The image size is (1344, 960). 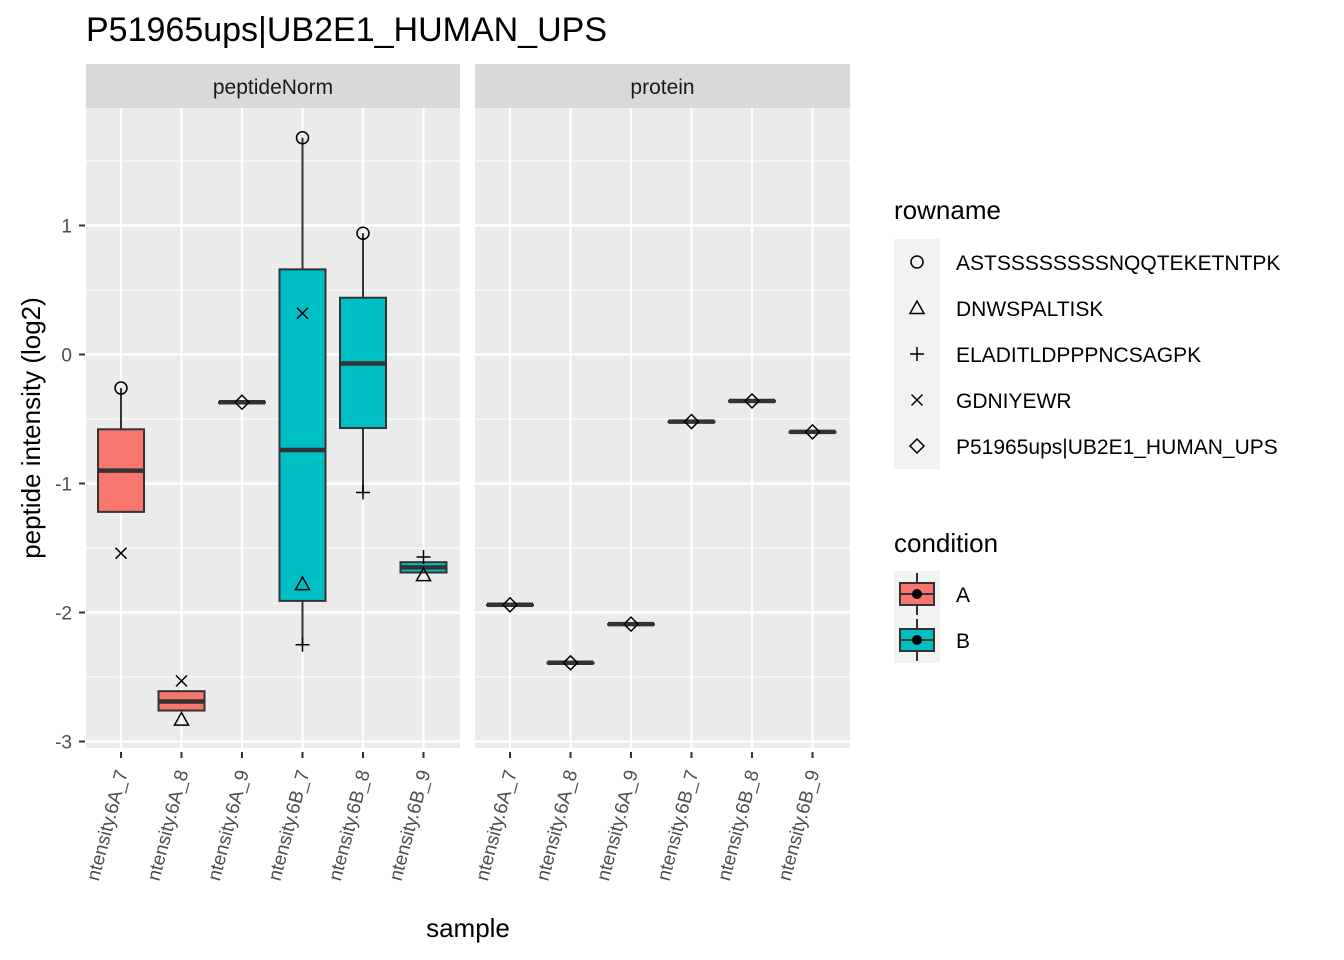 I want to click on legend-shape-diamond, so click(x=917, y=446).